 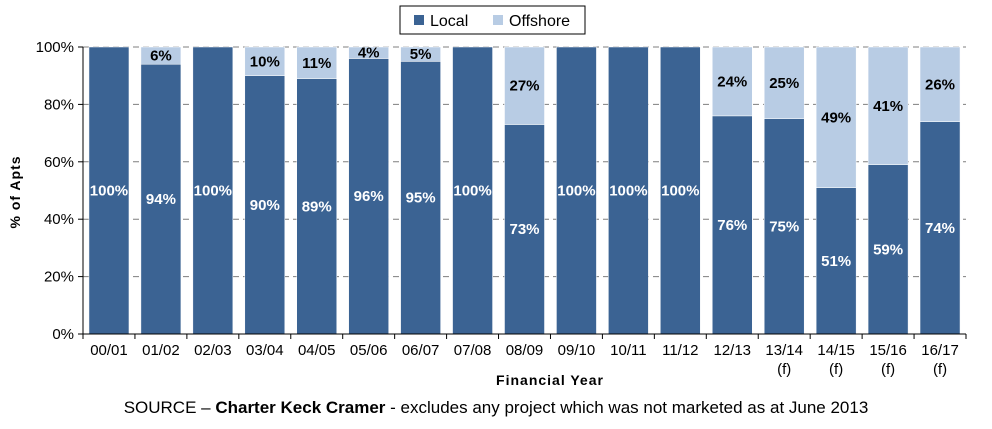 I want to click on data-label-offshore: 4%, so click(x=369, y=53).